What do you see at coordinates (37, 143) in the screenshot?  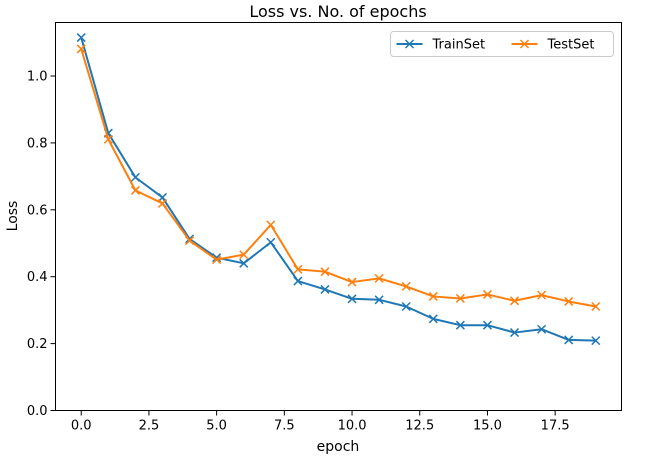 I see `y-tick-label: 0.8` at bounding box center [37, 143].